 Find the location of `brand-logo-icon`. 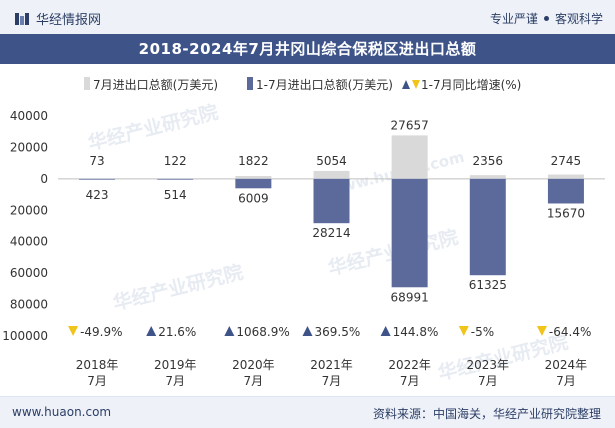

brand-logo-icon is located at coordinates (22, 18).